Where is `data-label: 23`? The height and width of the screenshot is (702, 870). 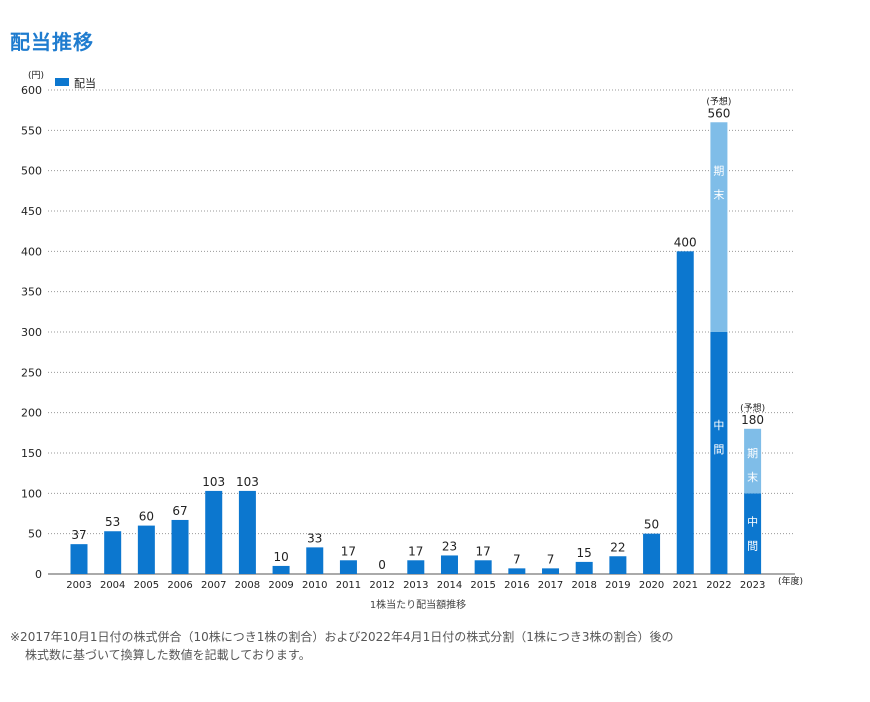
data-label: 23 is located at coordinates (449, 546).